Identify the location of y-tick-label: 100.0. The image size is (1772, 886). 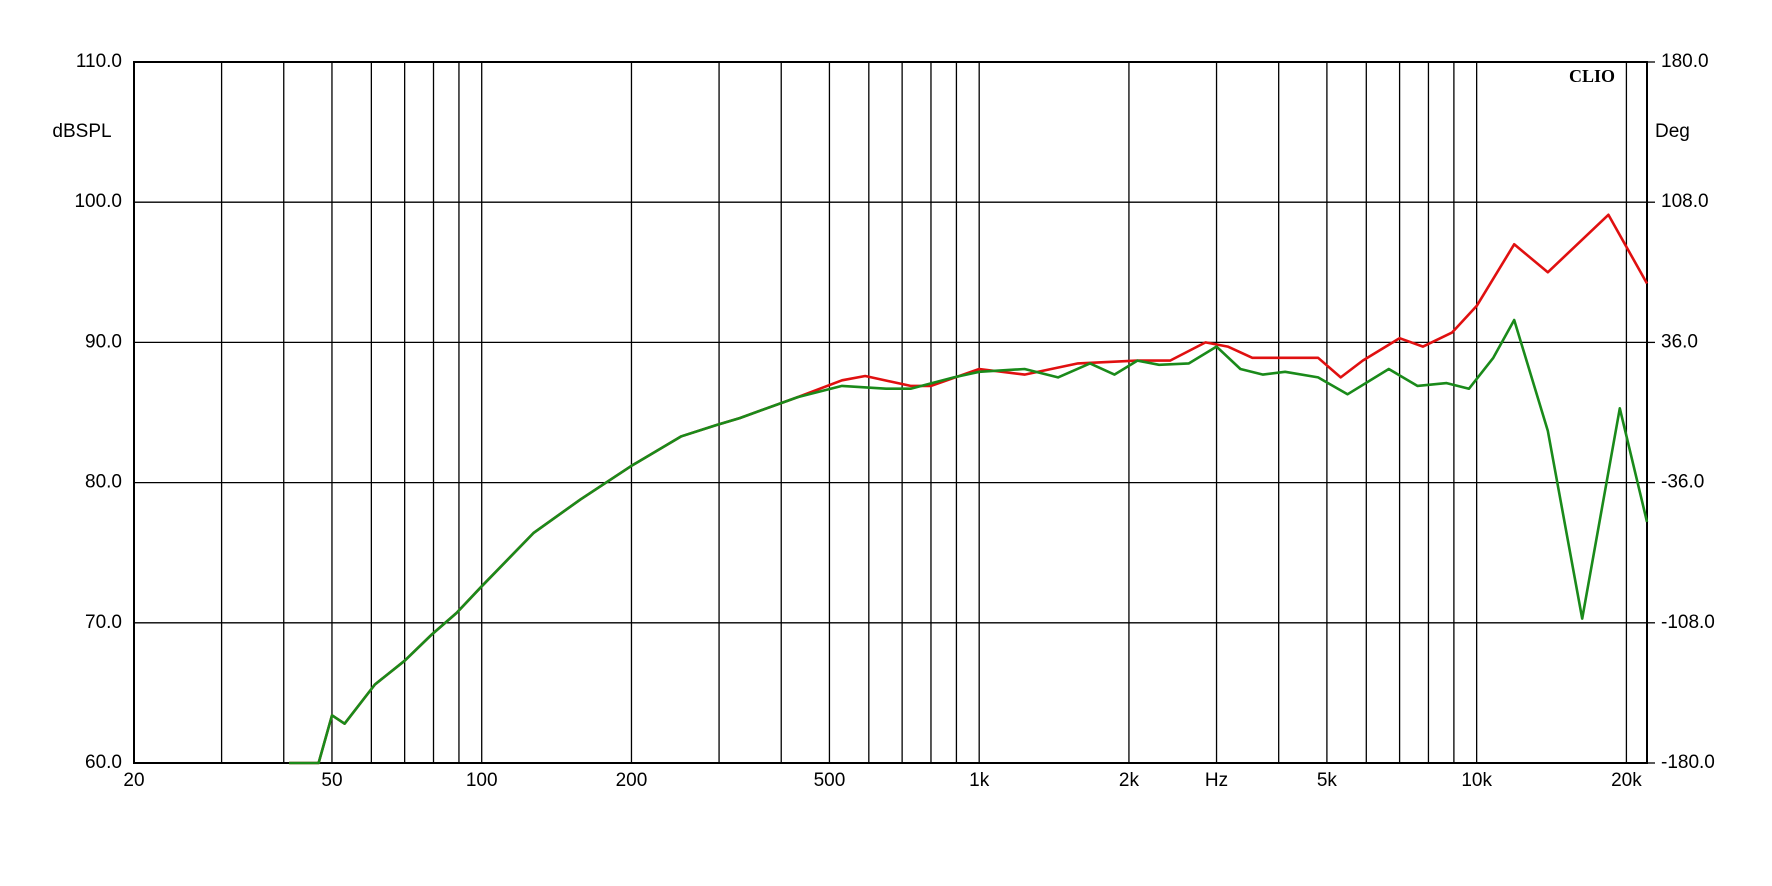
(98, 201).